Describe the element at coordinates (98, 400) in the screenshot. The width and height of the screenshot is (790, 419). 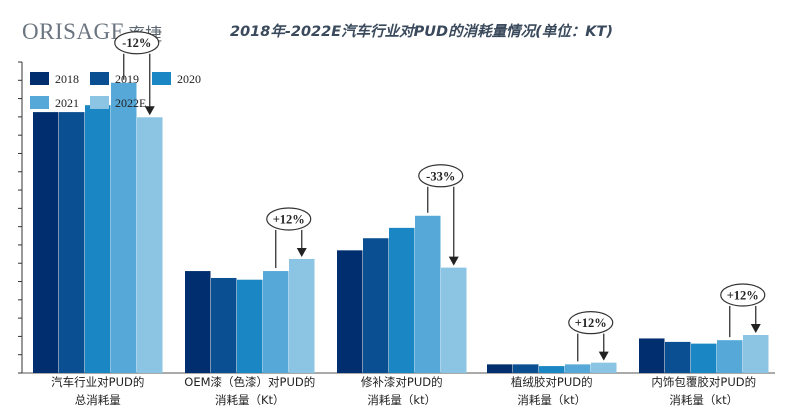
I see `category-label: 总消耗量` at that location.